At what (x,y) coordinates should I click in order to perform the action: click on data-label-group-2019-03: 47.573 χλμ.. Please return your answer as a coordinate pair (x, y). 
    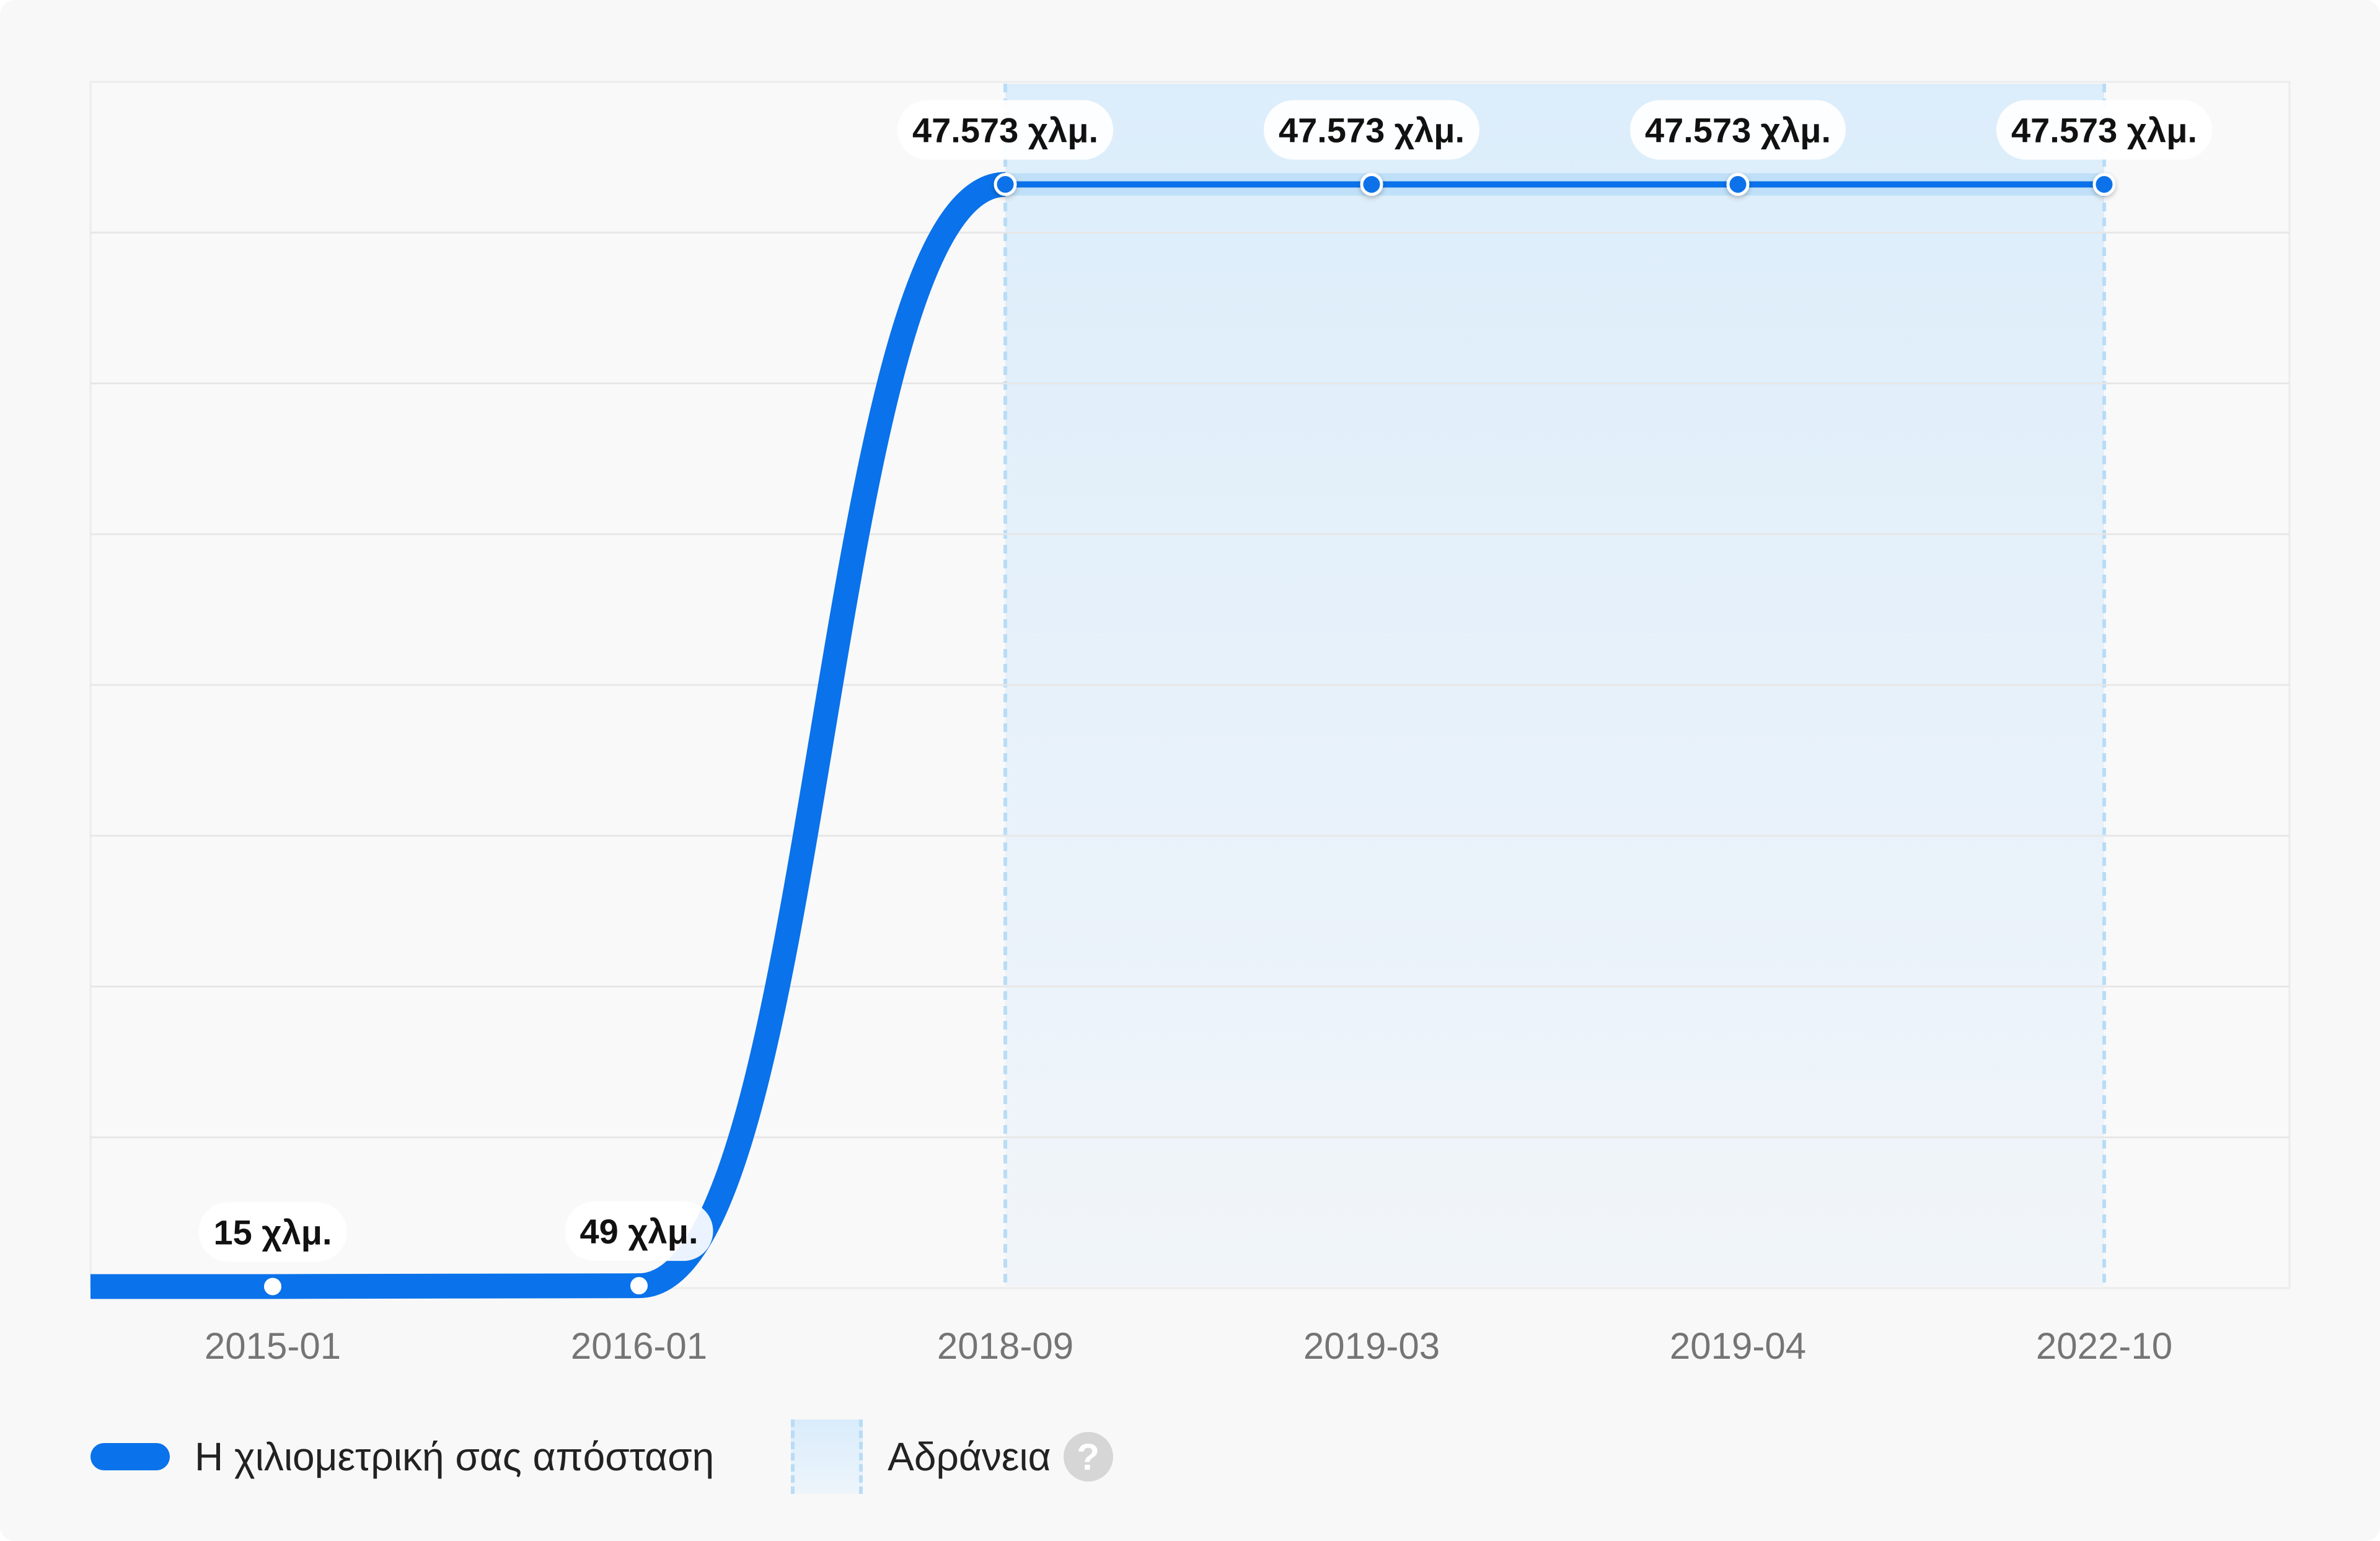
    Looking at the image, I should click on (1371, 130).